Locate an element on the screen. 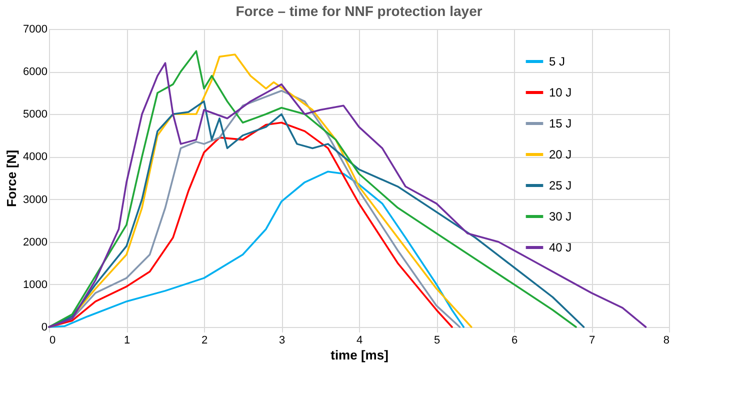  x-tick-label: 7 is located at coordinates (592, 340).